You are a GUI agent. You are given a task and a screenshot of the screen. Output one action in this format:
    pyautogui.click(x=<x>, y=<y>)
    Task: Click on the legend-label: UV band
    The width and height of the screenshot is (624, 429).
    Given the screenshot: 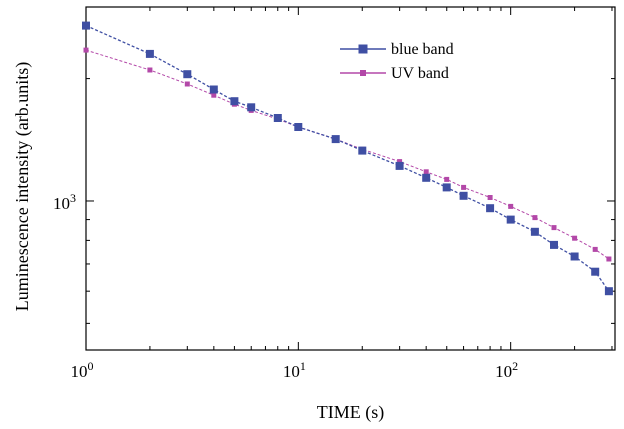 What is the action you would take?
    pyautogui.click(x=420, y=73)
    